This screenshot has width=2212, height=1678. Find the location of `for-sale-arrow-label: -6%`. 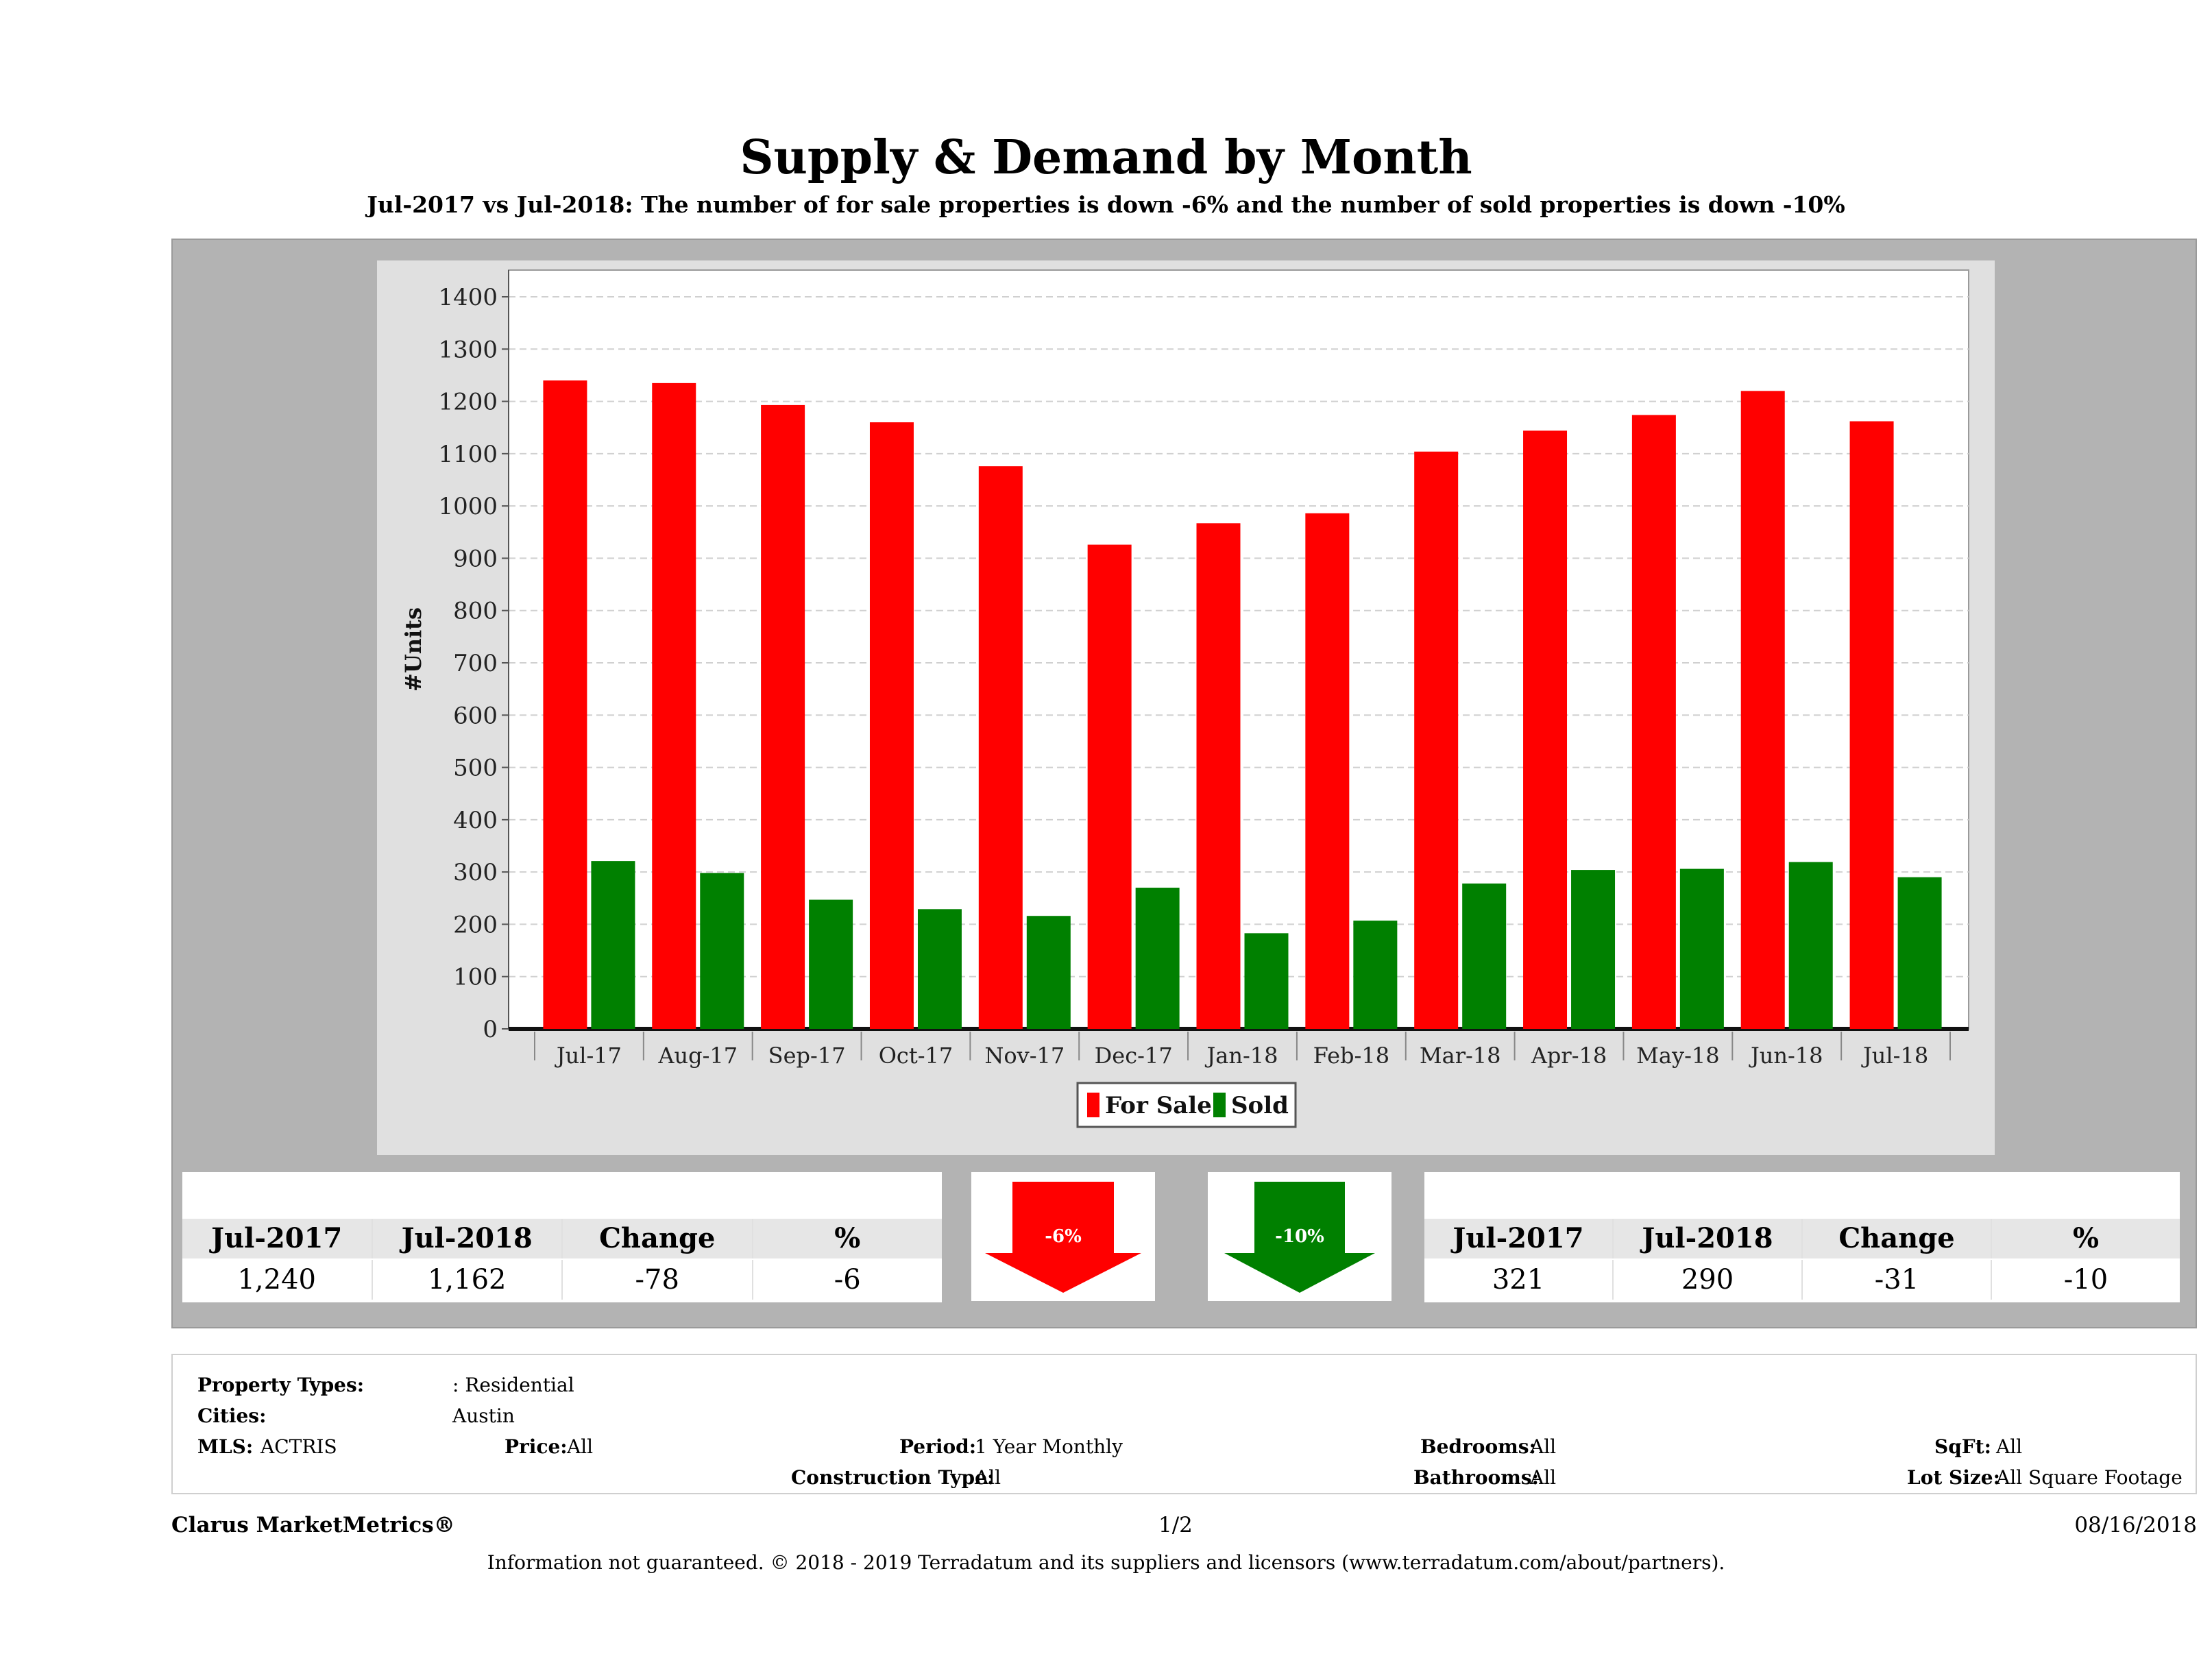

for-sale-arrow-label: -6% is located at coordinates (1063, 1236).